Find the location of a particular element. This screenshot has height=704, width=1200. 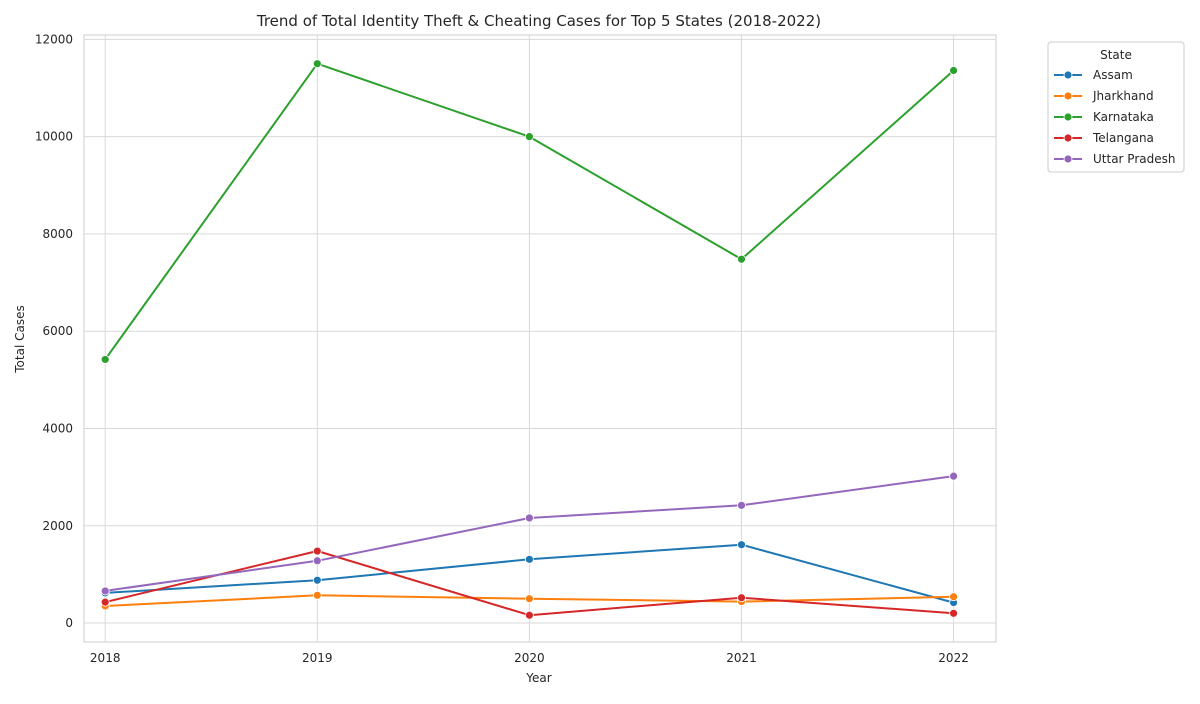

legend-item-telangana: Telangana is located at coordinates (1104, 138).